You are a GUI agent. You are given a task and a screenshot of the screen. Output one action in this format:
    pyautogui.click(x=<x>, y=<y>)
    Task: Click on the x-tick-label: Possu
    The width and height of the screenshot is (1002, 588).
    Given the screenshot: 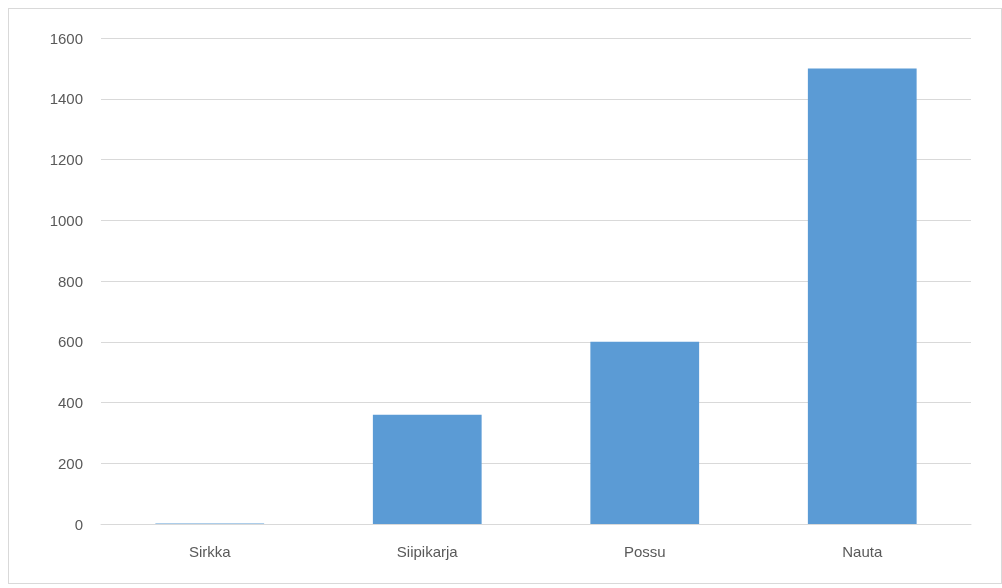 What is the action you would take?
    pyautogui.click(x=644, y=551)
    